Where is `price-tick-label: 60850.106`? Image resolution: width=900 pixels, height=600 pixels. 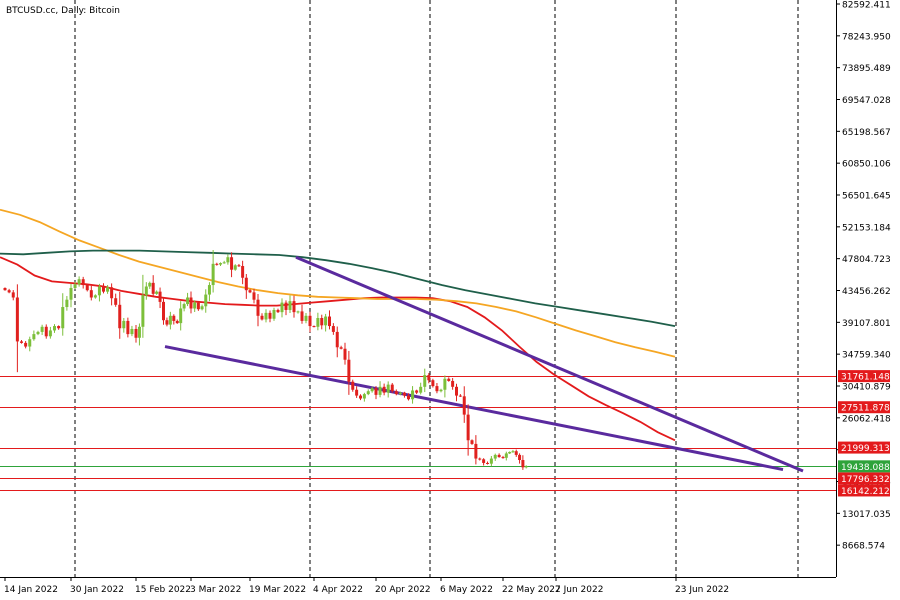 price-tick-label: 60850.106 is located at coordinates (866, 165).